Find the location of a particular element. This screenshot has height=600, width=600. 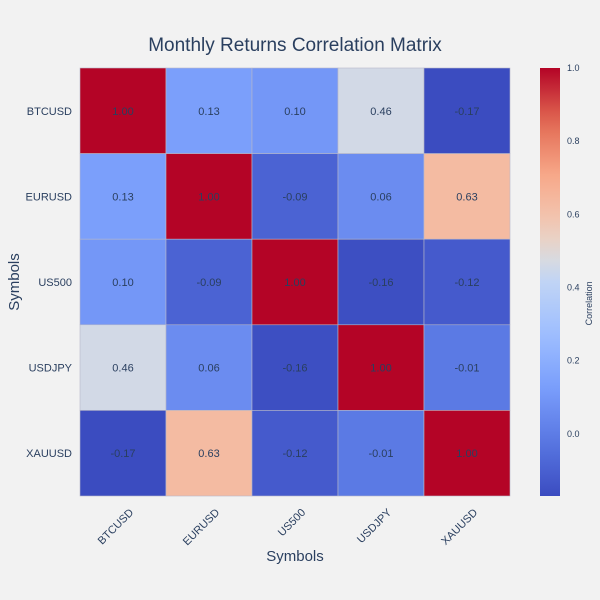

cell-label-us500-eurusd: -0.09 is located at coordinates (208, 283).